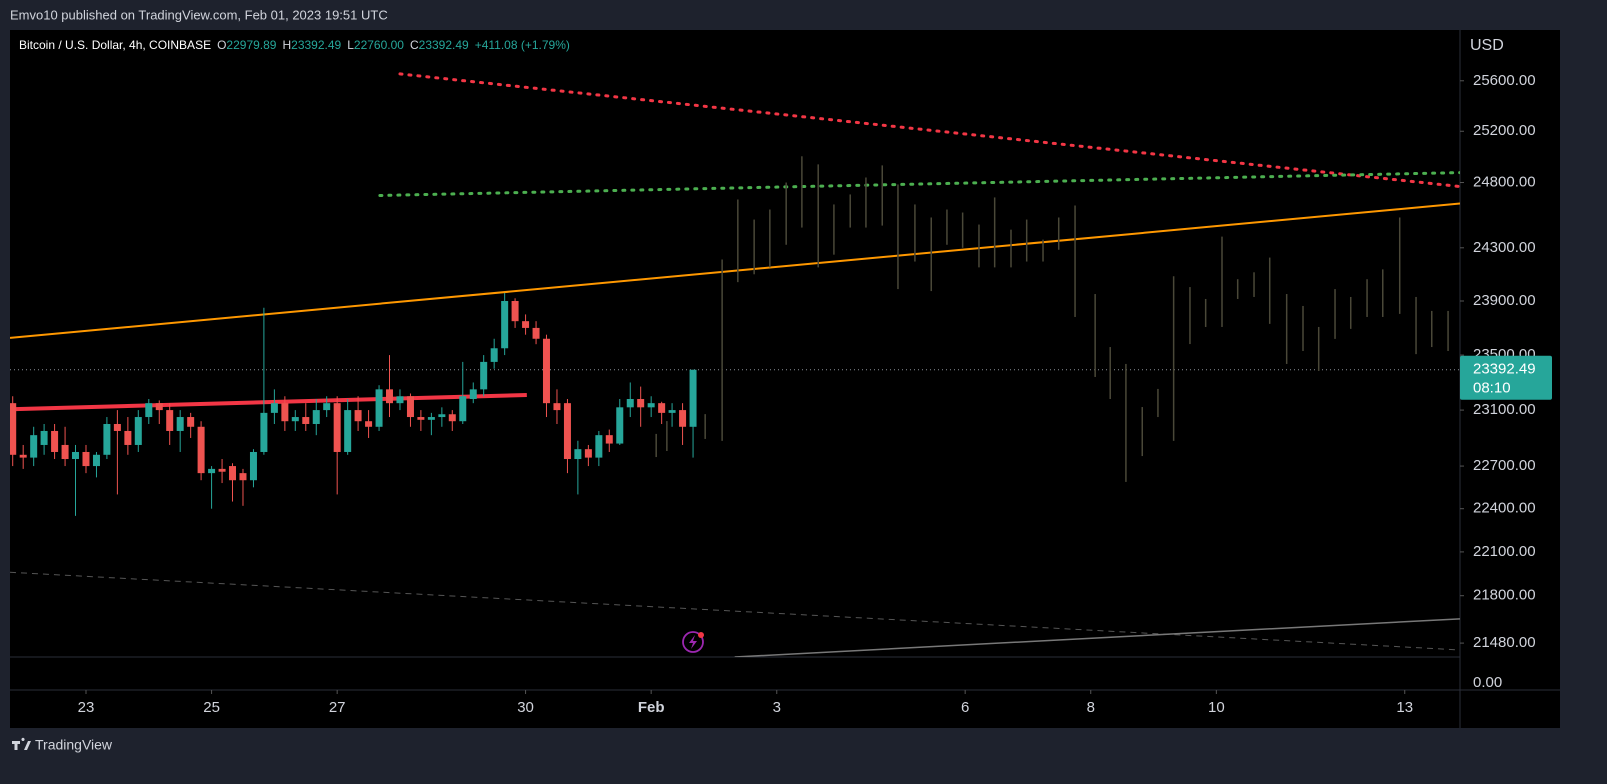 Image resolution: width=1607 pixels, height=784 pixels. What do you see at coordinates (1492, 388) in the screenshot?
I see `countdown-label: 08:10` at bounding box center [1492, 388].